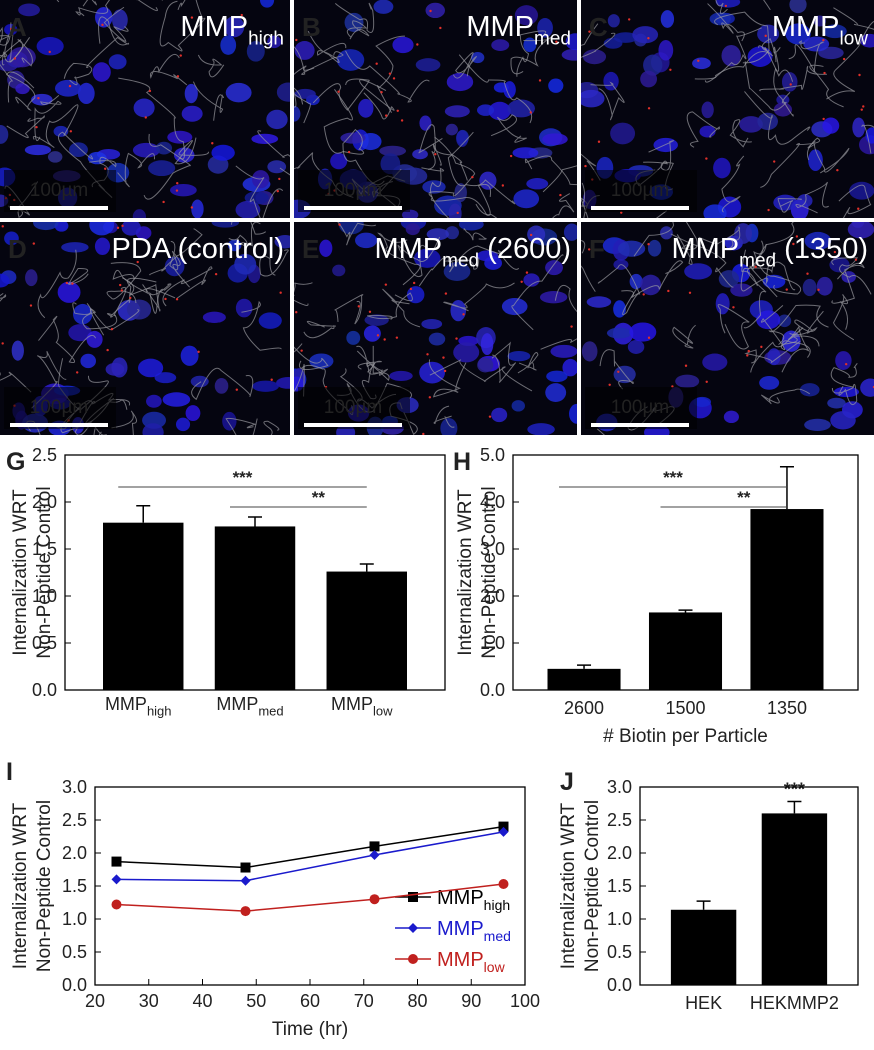  What do you see at coordinates (552, 39) in the screenshot?
I see `subscript: med` at bounding box center [552, 39].